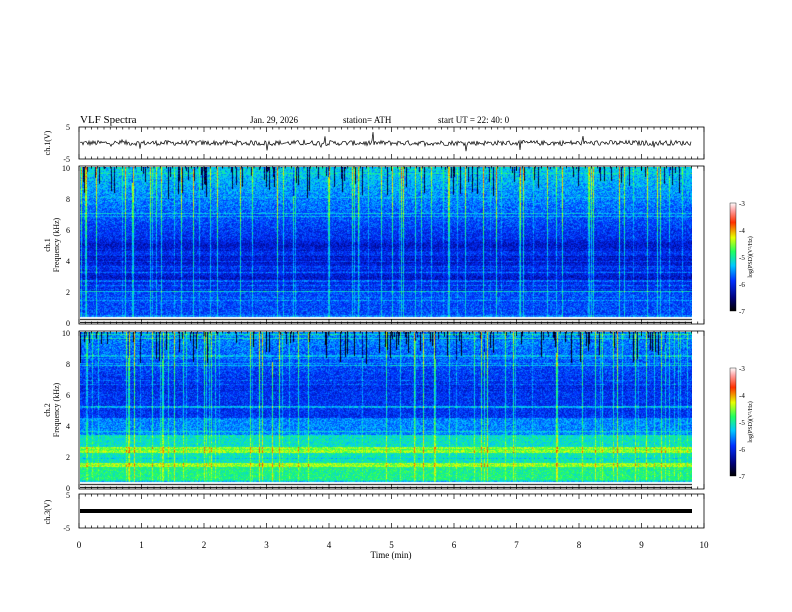 The image size is (792, 612). Describe the element at coordinates (68, 323) in the screenshot. I see `ch1-freq-tick-0: 0` at that location.